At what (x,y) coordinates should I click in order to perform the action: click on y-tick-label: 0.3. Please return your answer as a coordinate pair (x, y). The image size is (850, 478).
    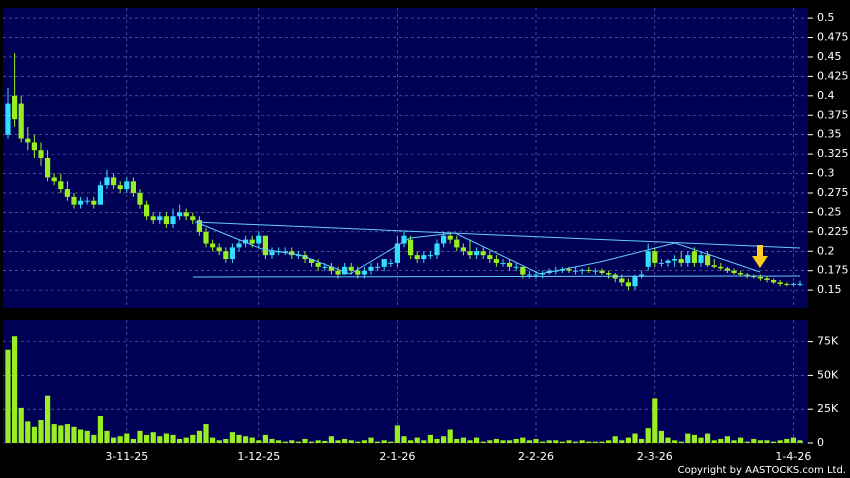
    Looking at the image, I should click on (826, 173).